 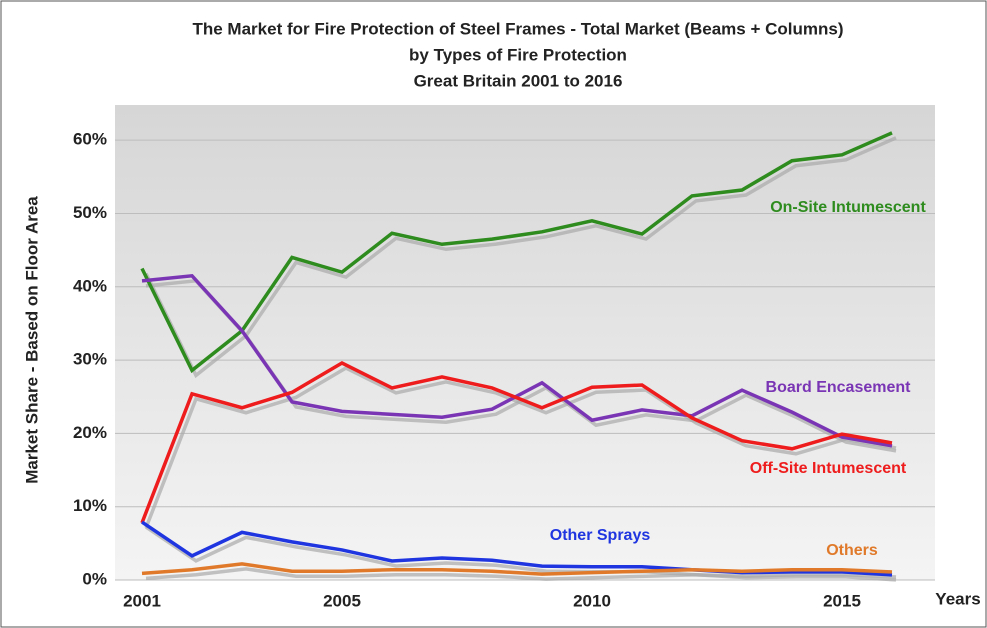 What do you see at coordinates (31, 340) in the screenshot?
I see `y-axis-label: Market Share - Based on Floor Area` at bounding box center [31, 340].